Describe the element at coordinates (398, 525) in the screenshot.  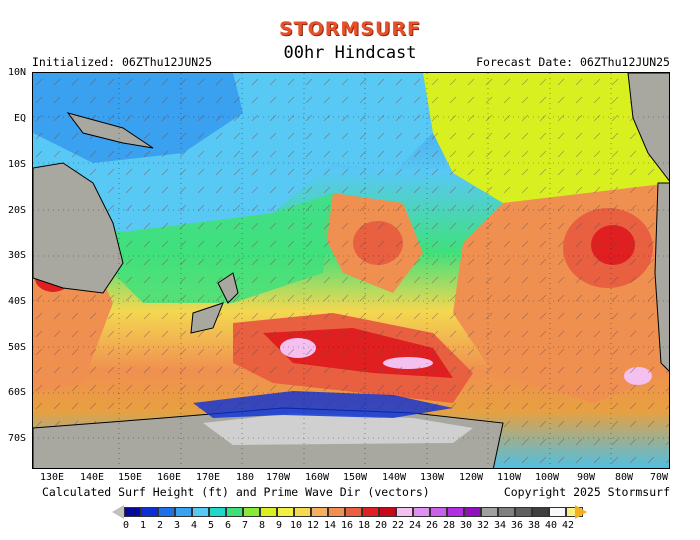
I see `colorbar-label: 22` at that location.